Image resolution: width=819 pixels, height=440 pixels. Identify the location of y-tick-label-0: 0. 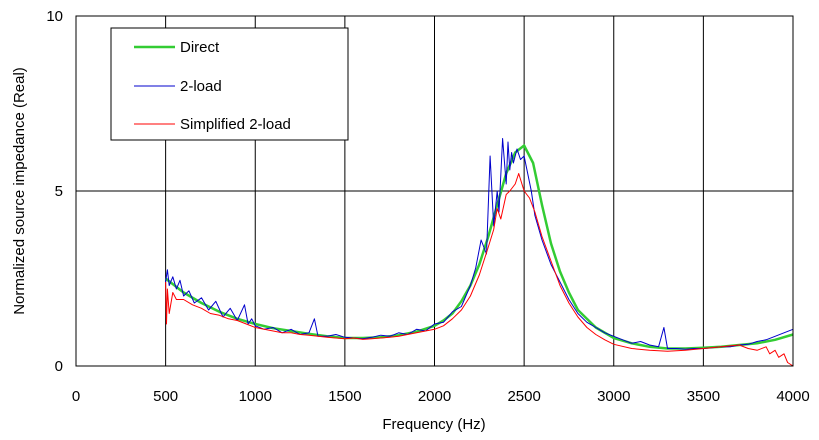
(59, 366).